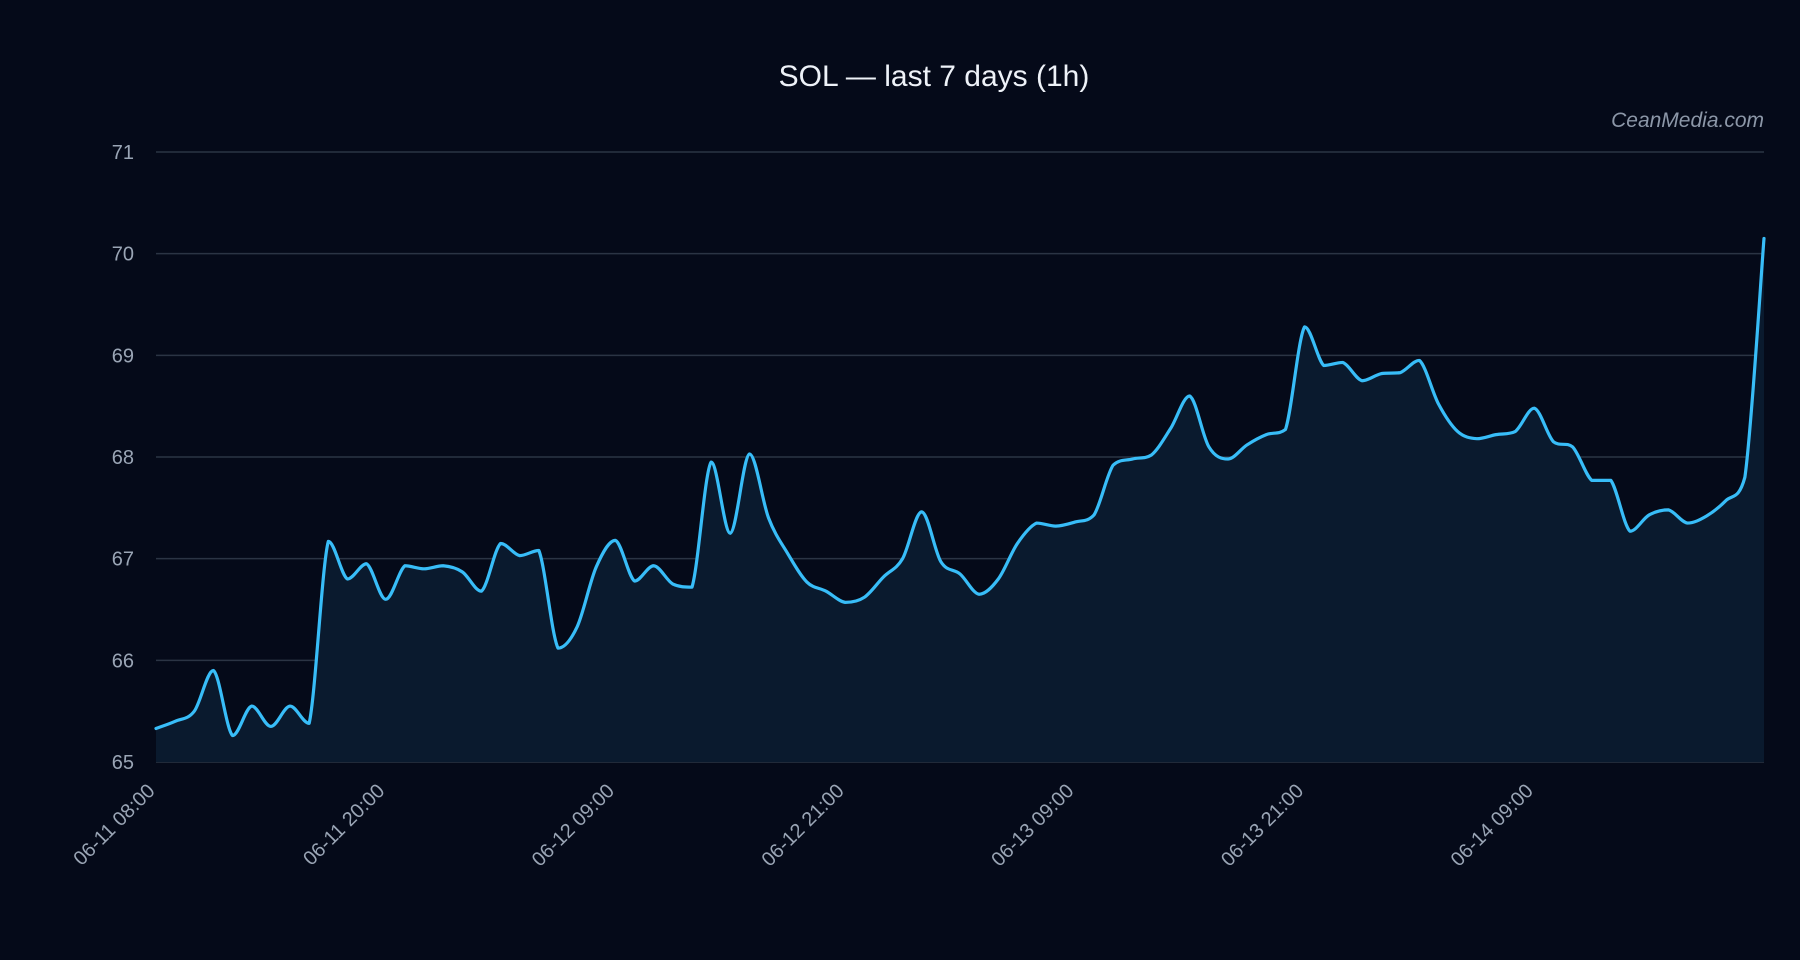  I want to click on watermark-text: CeanMedia.com, so click(1687, 120).